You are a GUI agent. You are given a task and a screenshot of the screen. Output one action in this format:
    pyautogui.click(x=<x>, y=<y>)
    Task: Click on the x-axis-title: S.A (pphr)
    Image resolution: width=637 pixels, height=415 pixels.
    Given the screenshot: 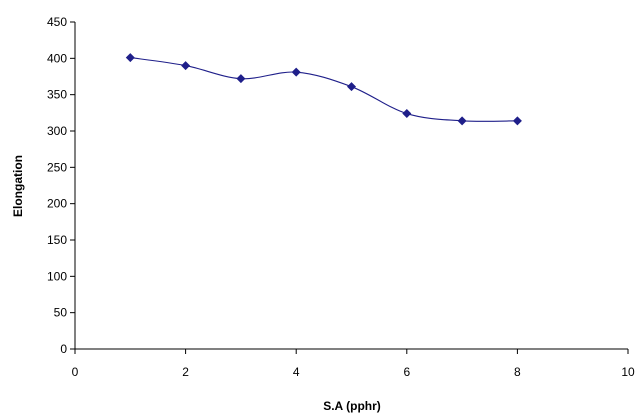 What is the action you would take?
    pyautogui.click(x=352, y=406)
    